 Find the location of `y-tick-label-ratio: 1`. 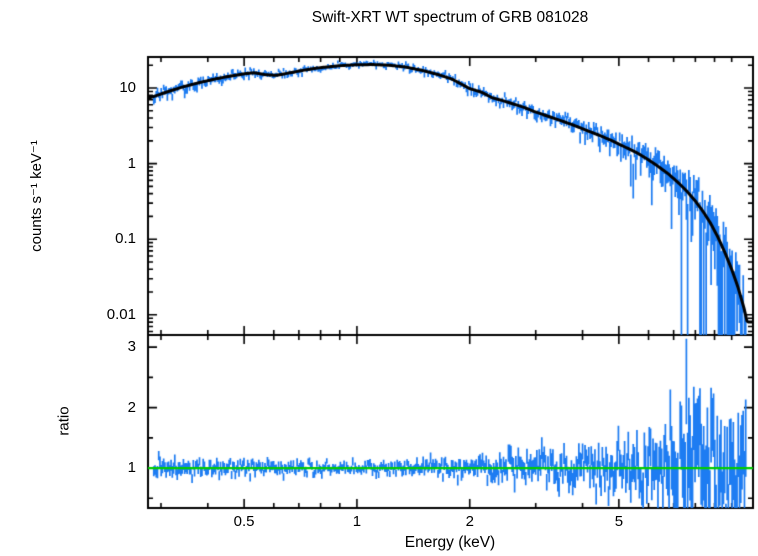

y-tick-label-ratio: 1 is located at coordinates (131, 468).